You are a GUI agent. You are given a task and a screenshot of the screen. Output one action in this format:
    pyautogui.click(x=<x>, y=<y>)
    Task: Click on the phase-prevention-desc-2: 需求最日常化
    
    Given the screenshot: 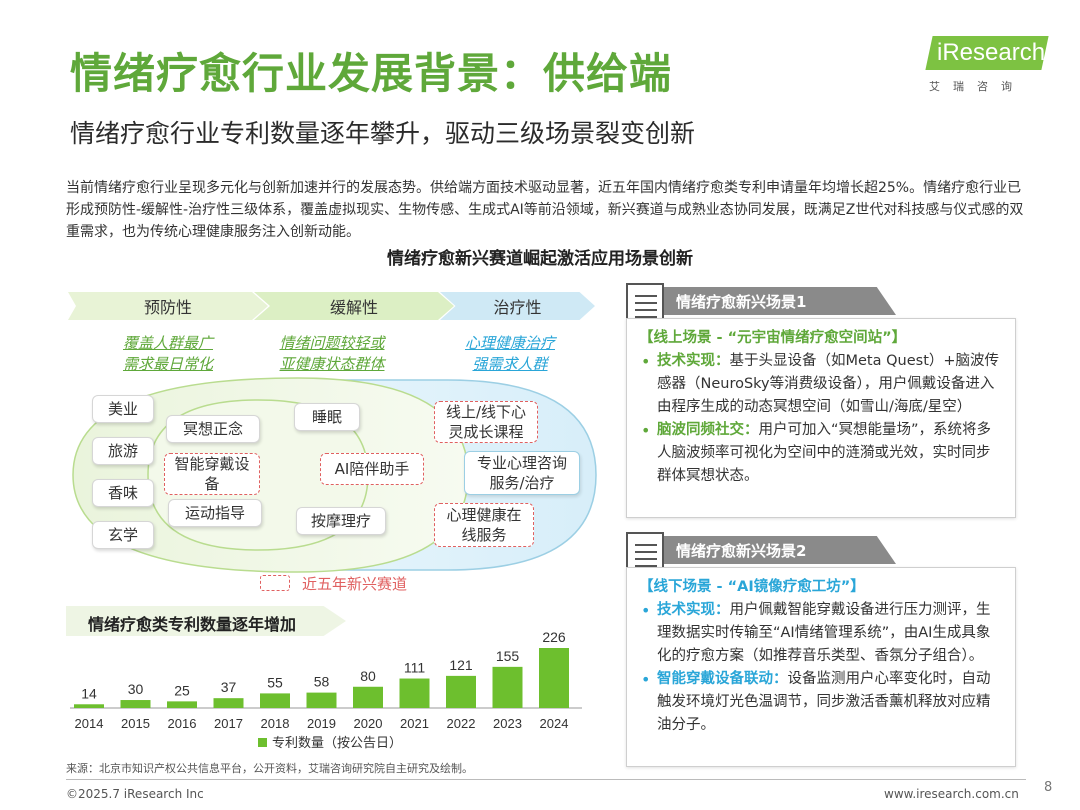 What is the action you would take?
    pyautogui.click(x=167, y=364)
    